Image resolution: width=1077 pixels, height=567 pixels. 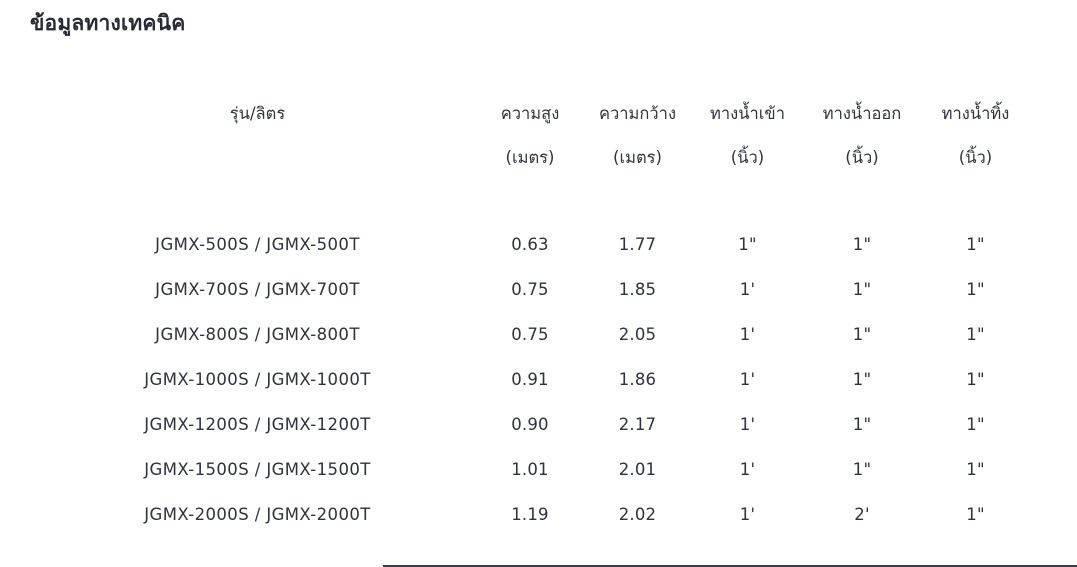 I want to click on cell-width: 2.17, so click(x=637, y=424).